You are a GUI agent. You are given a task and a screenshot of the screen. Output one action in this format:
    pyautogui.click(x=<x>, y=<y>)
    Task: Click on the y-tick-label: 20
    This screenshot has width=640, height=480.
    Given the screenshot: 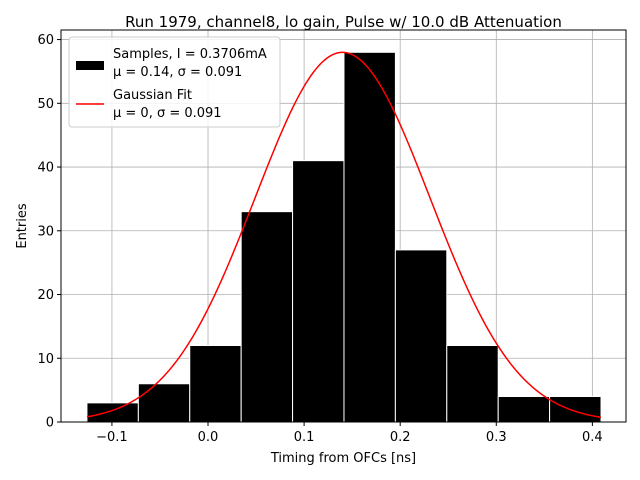 What is the action you would take?
    pyautogui.click(x=45, y=295)
    